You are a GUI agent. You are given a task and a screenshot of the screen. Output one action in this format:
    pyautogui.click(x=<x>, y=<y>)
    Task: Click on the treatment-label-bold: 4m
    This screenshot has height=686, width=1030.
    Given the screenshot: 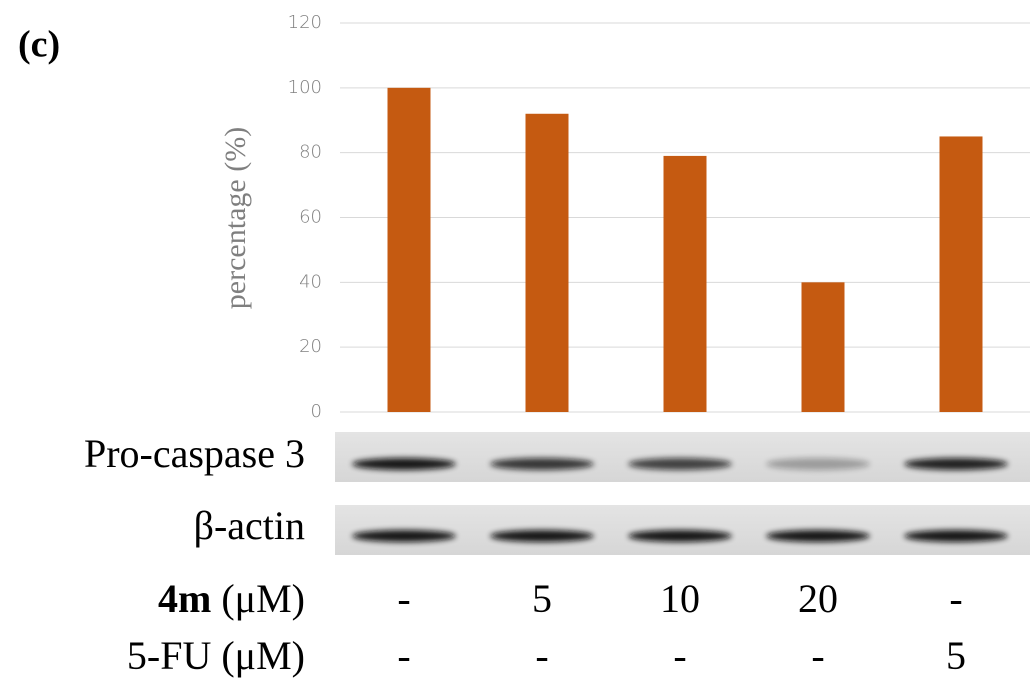 What is the action you would take?
    pyautogui.click(x=184, y=598)
    